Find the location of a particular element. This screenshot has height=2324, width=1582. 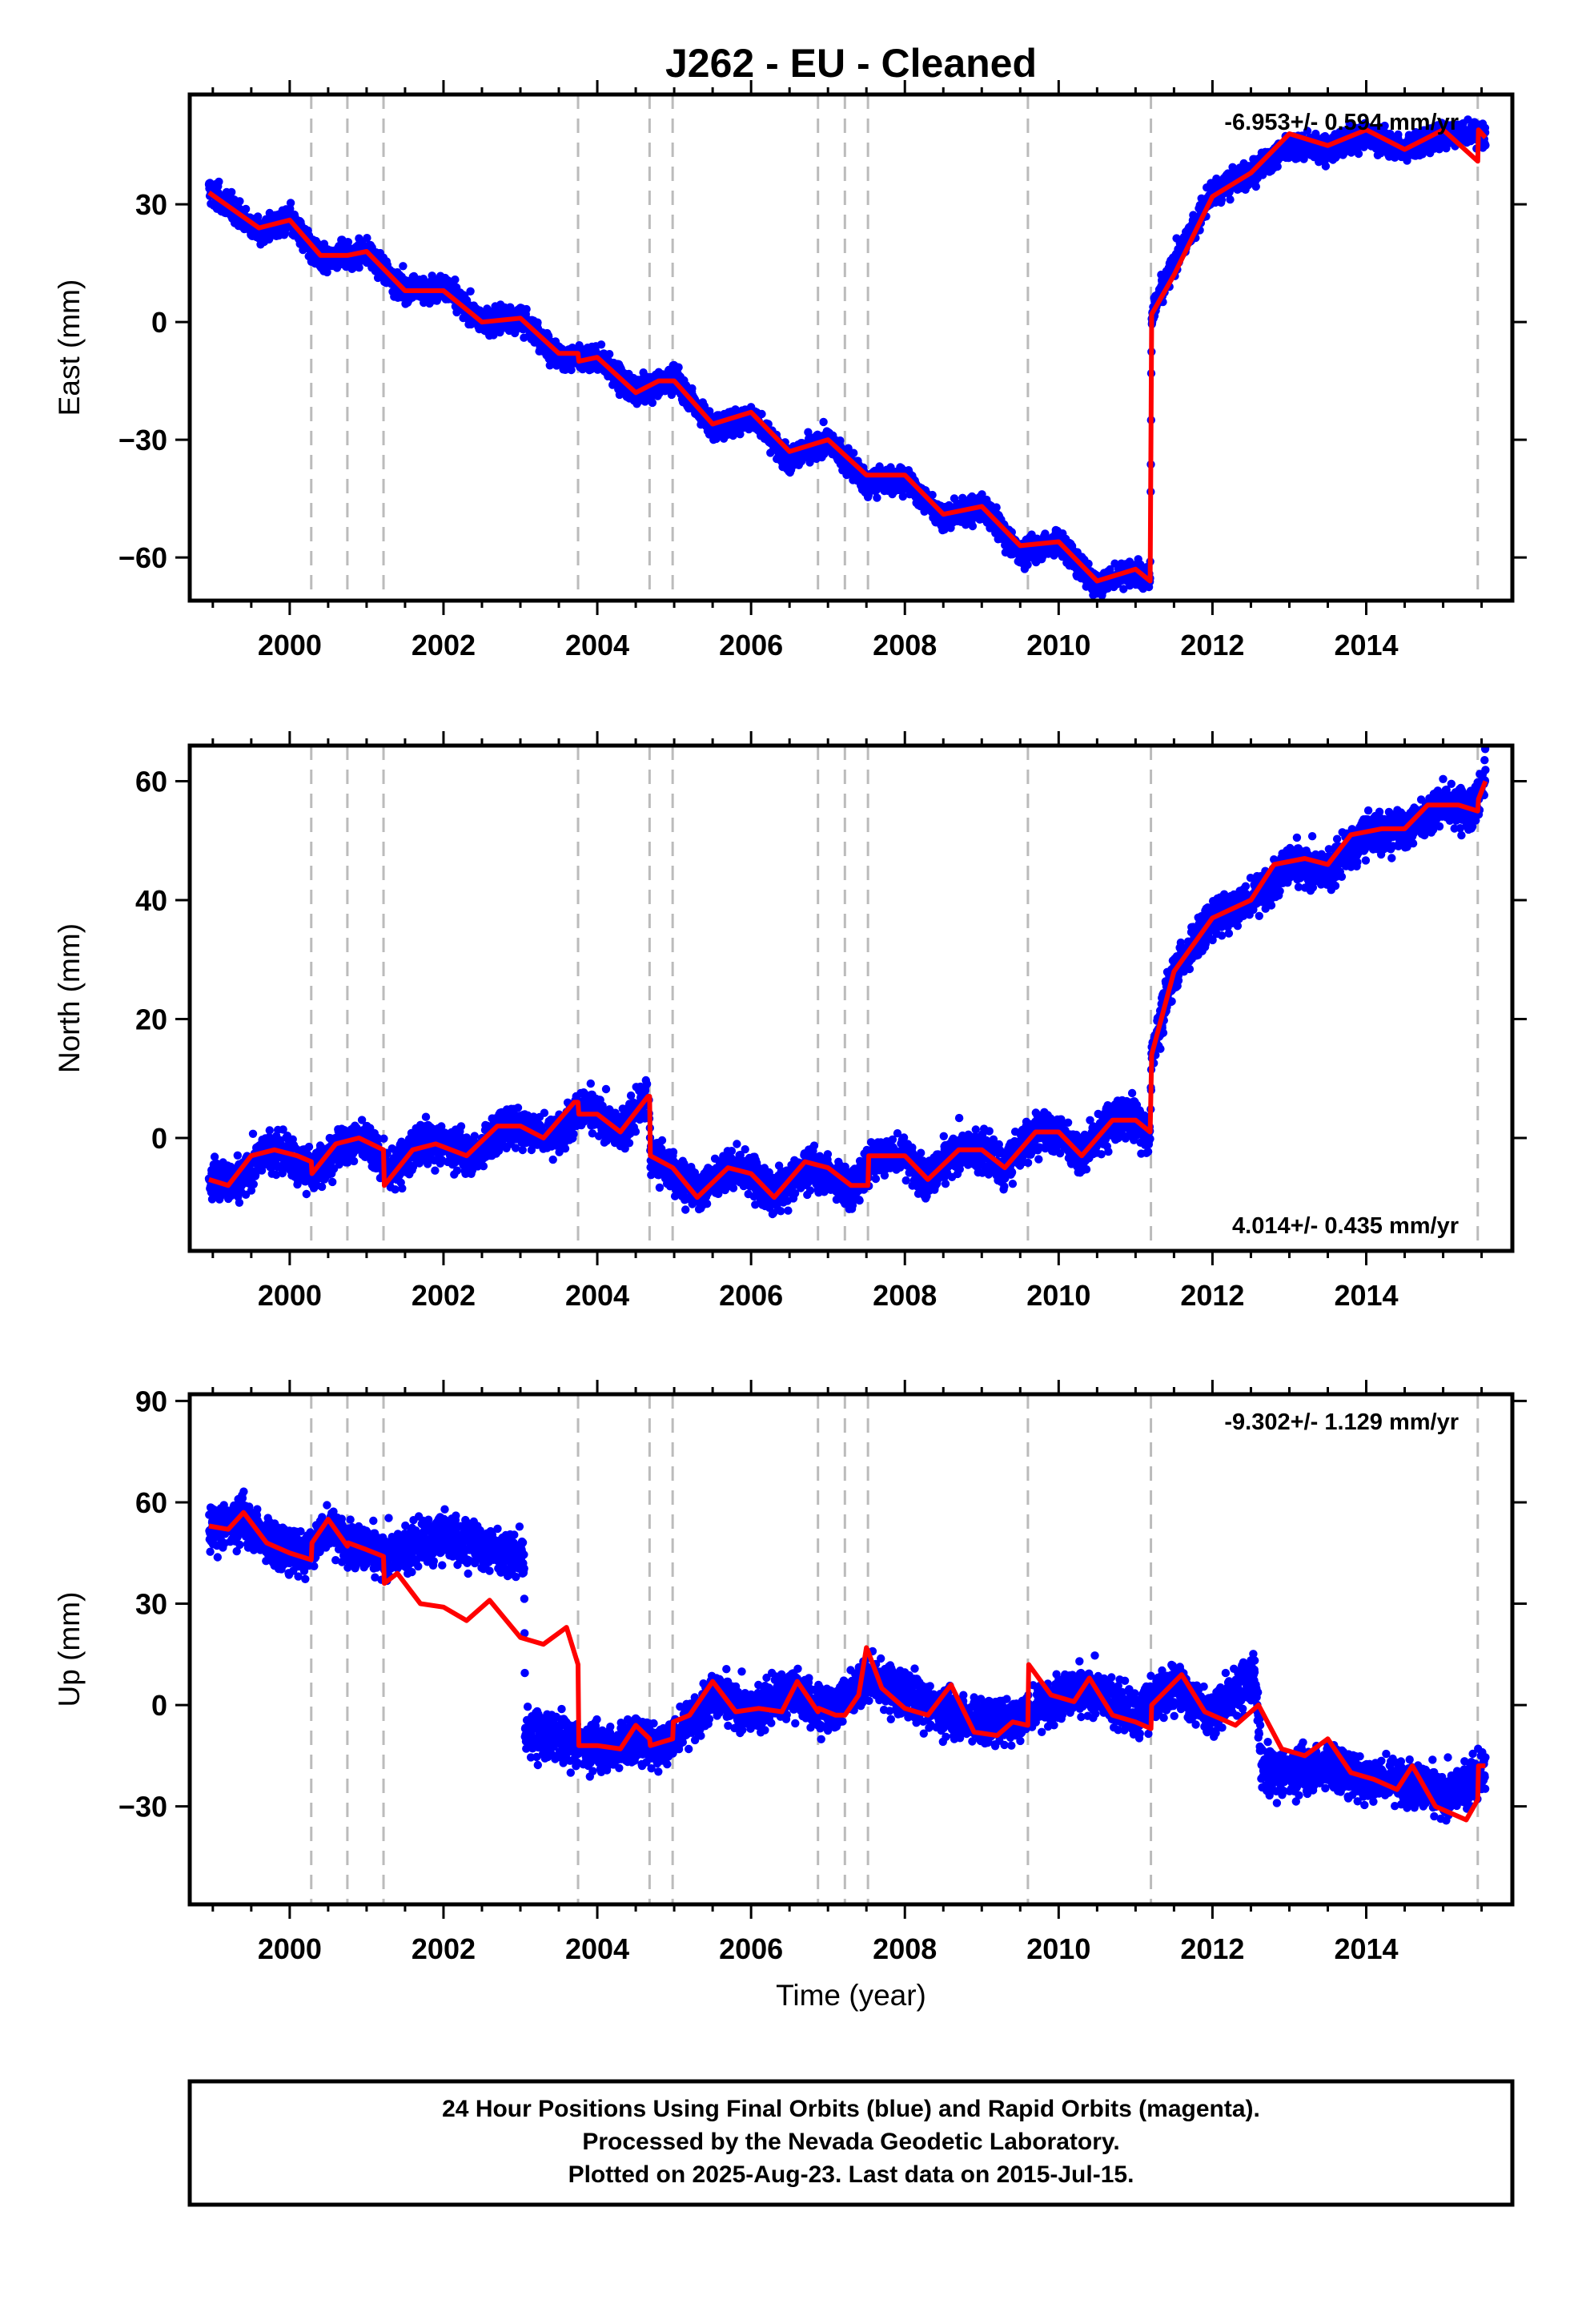

figure-title: J262 - EU - Cleaned is located at coordinates (851, 63).